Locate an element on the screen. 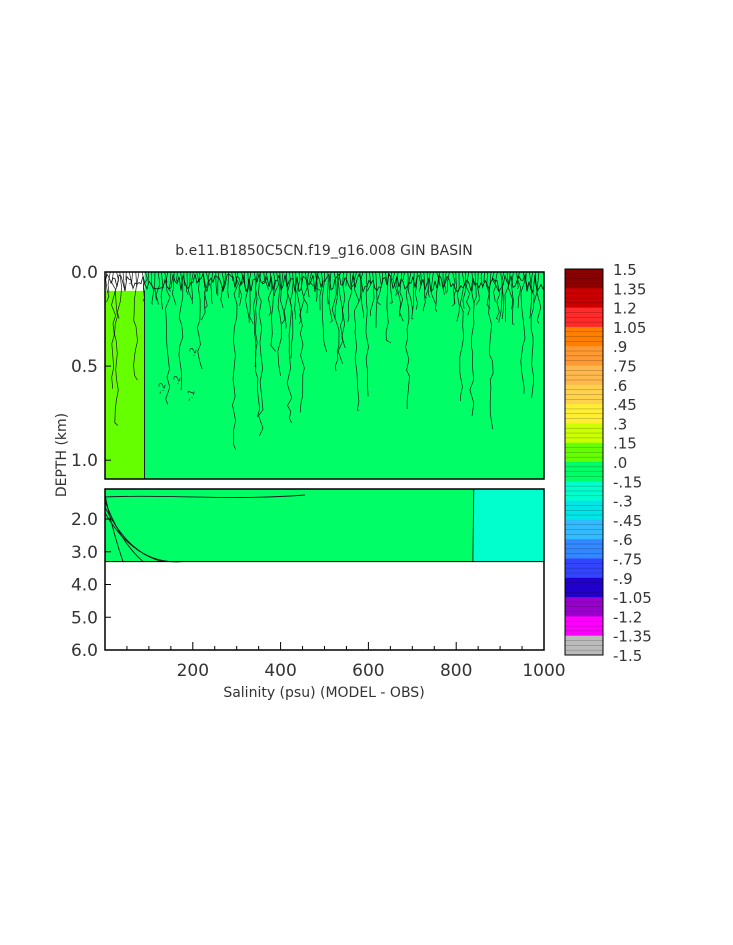  x-tick-label: 800 is located at coordinates (456, 671).